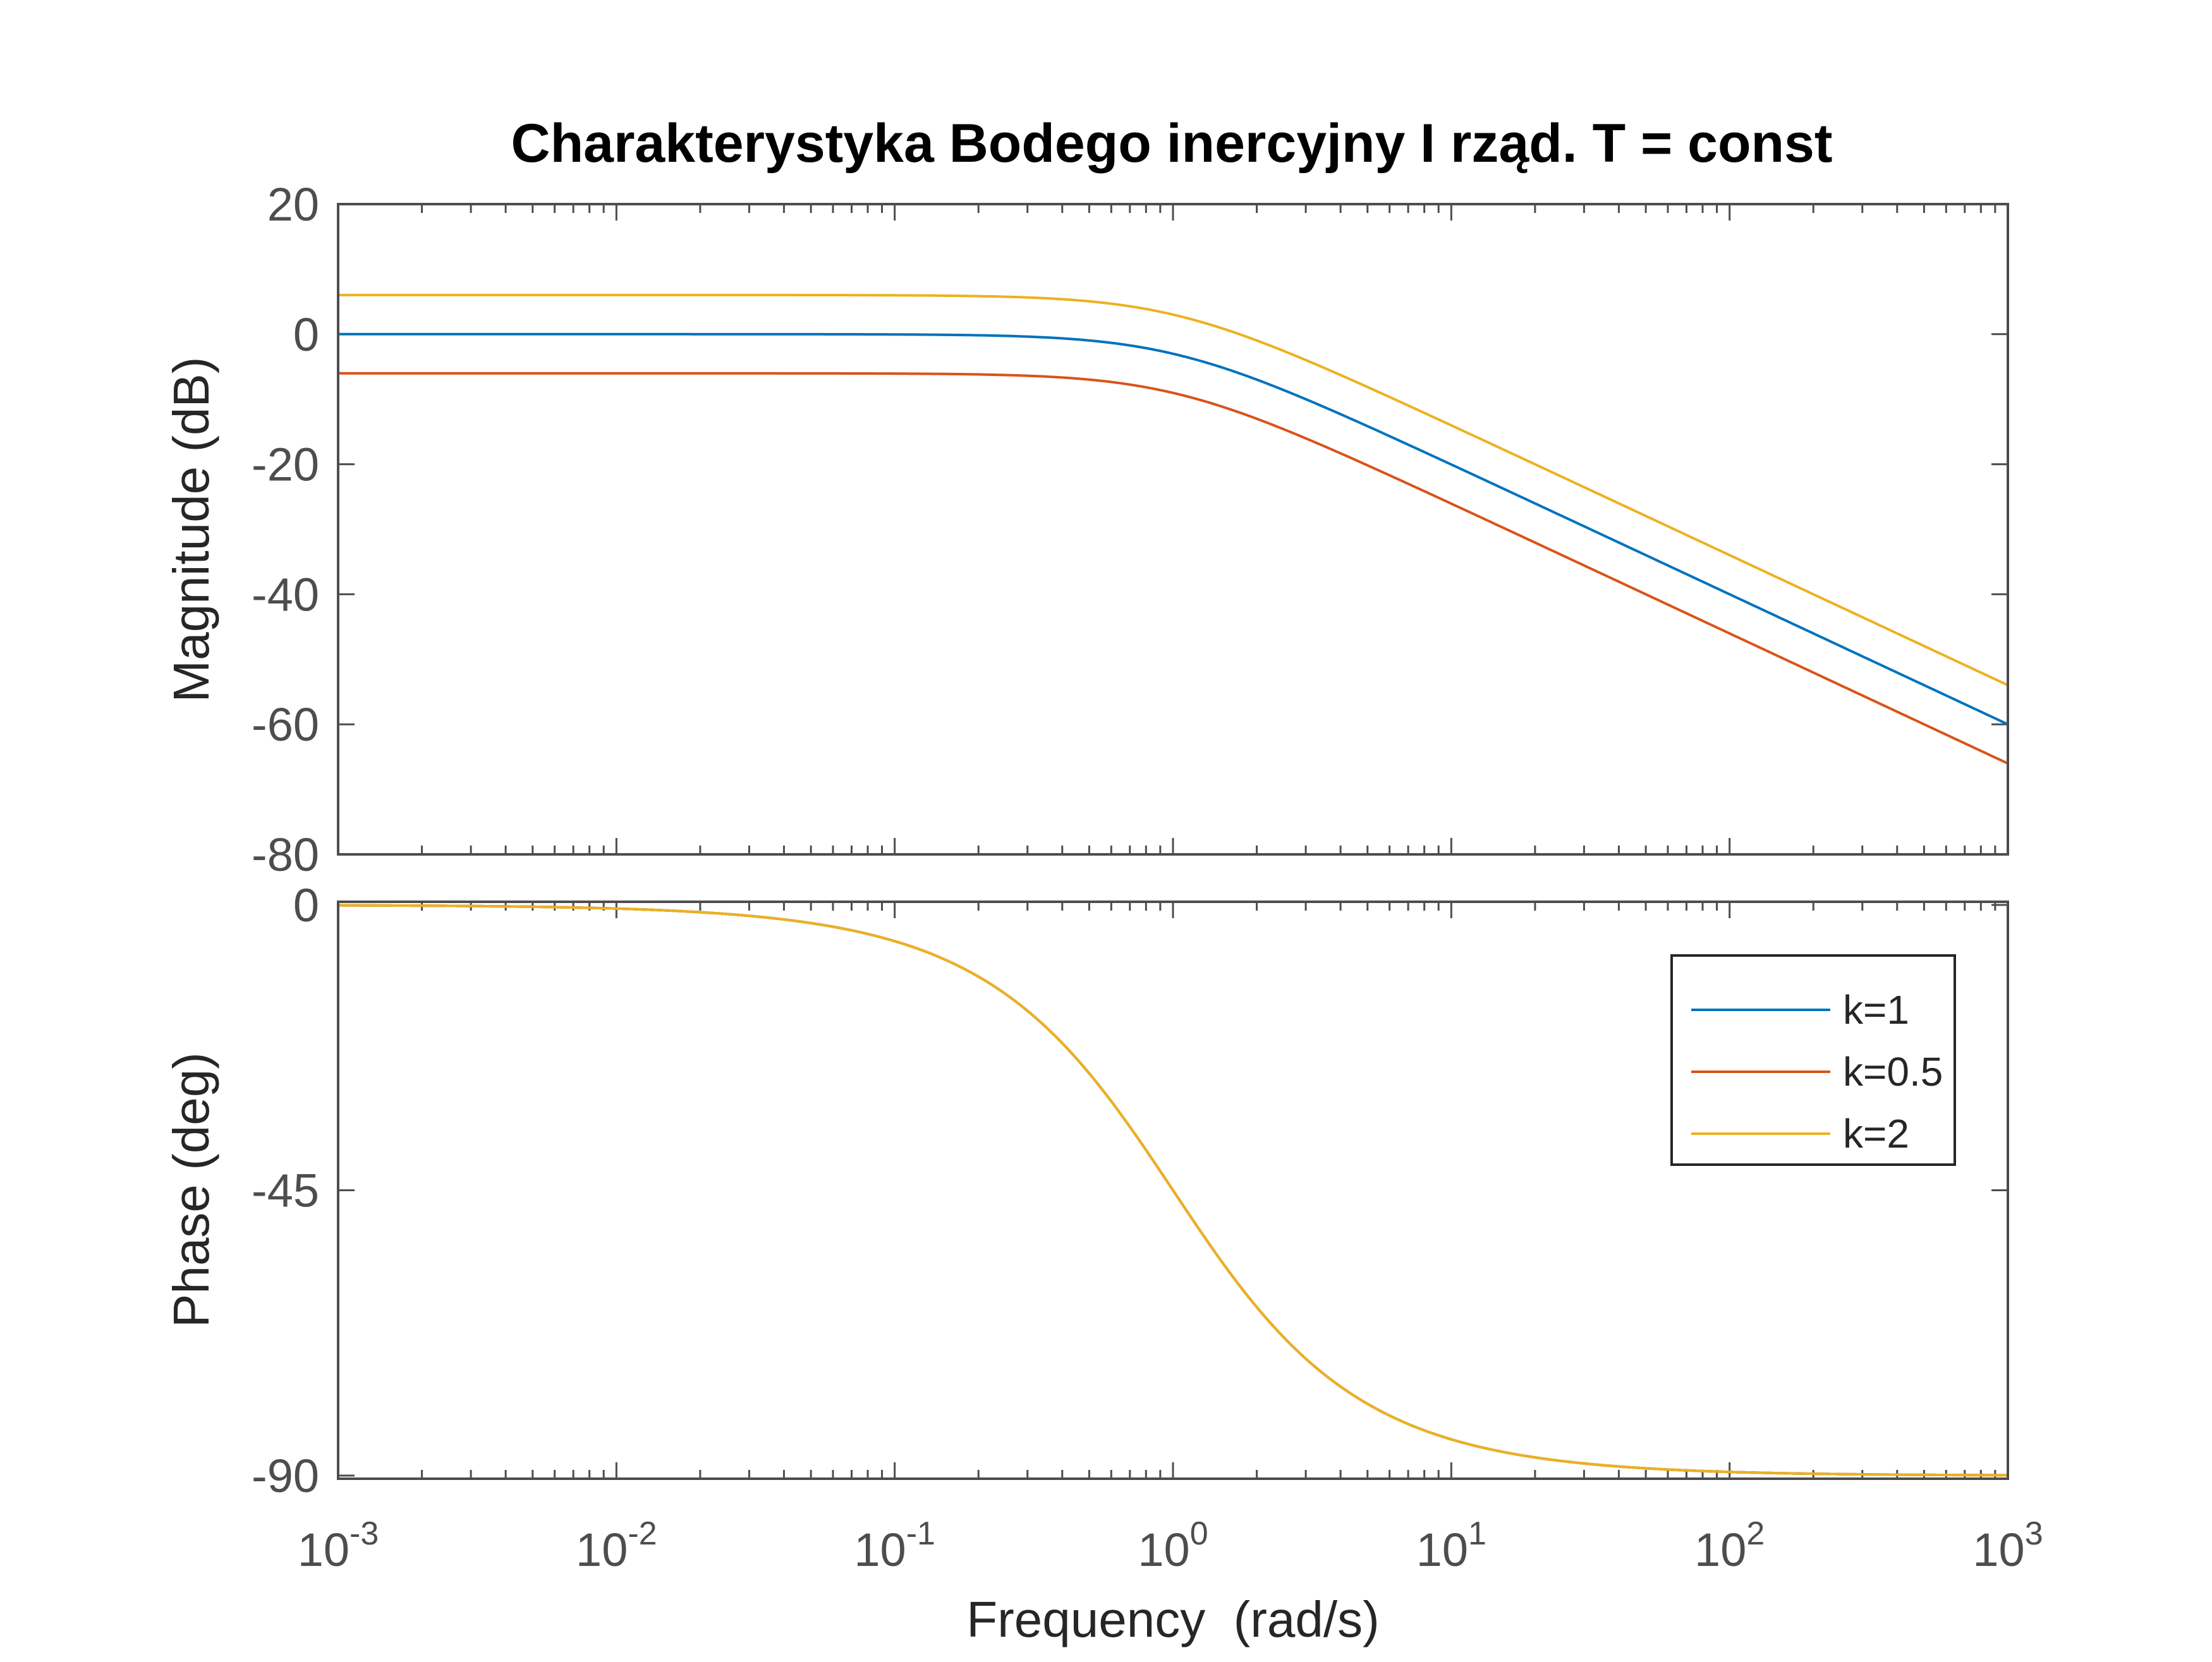 Image resolution: width=2212 pixels, height=1662 pixels. What do you see at coordinates (2007, 1545) in the screenshot?
I see `x-tick-label: 10³` at bounding box center [2007, 1545].